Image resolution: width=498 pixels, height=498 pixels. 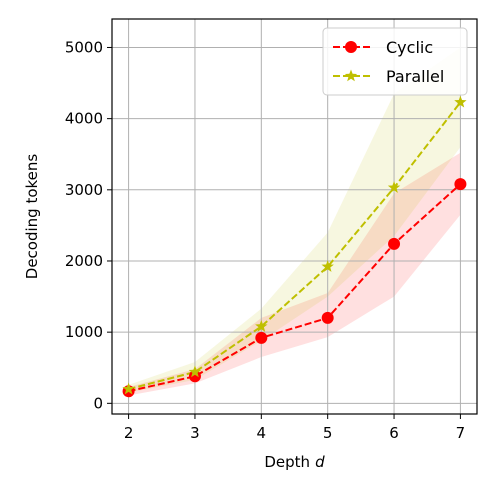 What do you see at coordinates (32, 217) in the screenshot?
I see `y-axis-label: Decoding tokens` at bounding box center [32, 217].